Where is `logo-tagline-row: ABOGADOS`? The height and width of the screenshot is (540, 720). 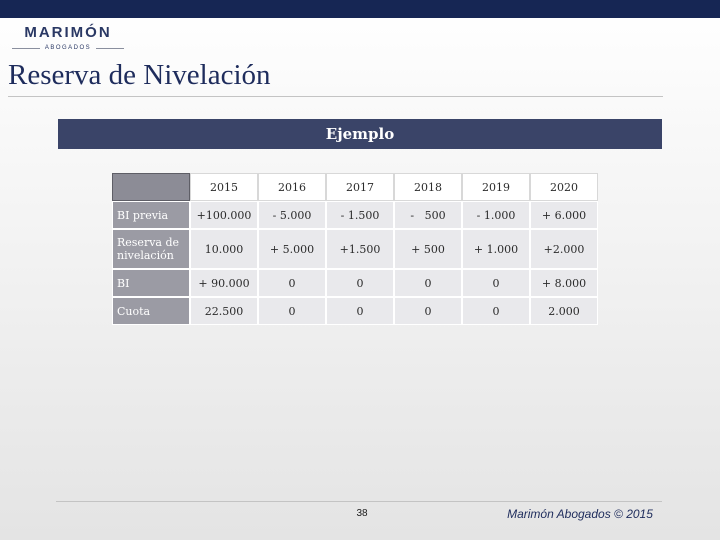
logo-tagline-row: ABOGADOS is located at coordinates (68, 48).